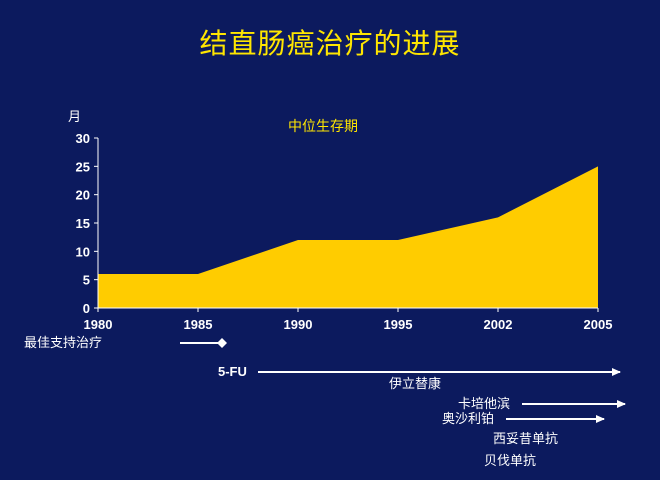 Image resolution: width=660 pixels, height=480 pixels. What do you see at coordinates (74, 117) in the screenshot?
I see `y-unit-label: 月` at bounding box center [74, 117].